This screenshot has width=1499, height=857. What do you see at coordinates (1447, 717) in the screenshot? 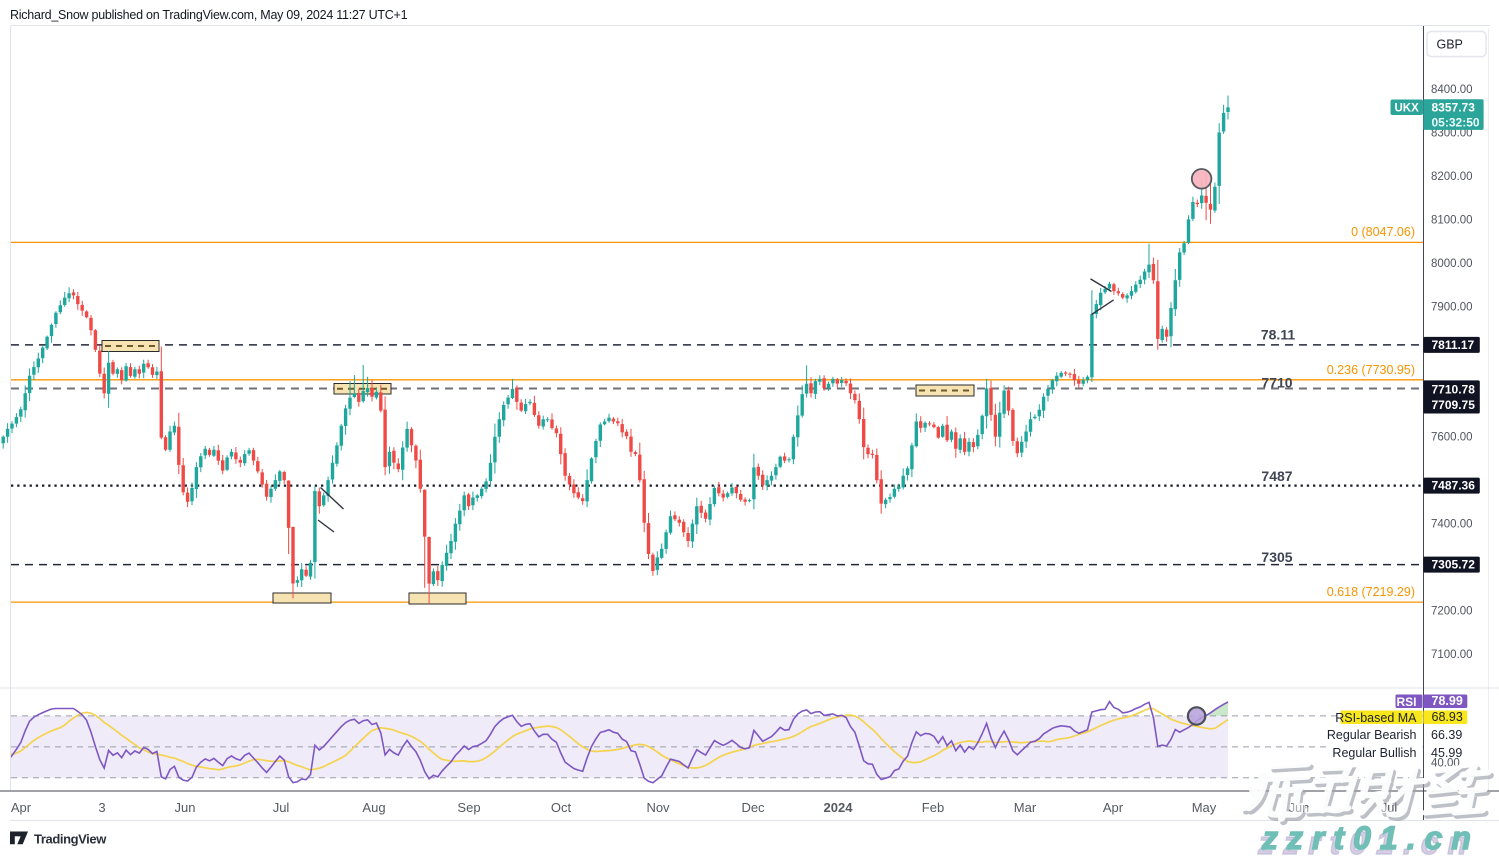
I see `svg-text: 68.93` at bounding box center [1447, 717].